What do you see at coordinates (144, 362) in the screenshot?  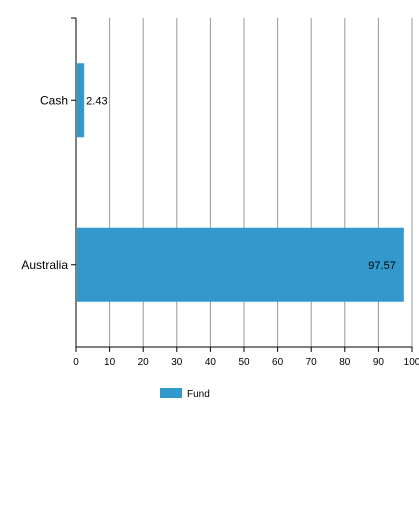 I see `x-tick-label: 20` at bounding box center [144, 362].